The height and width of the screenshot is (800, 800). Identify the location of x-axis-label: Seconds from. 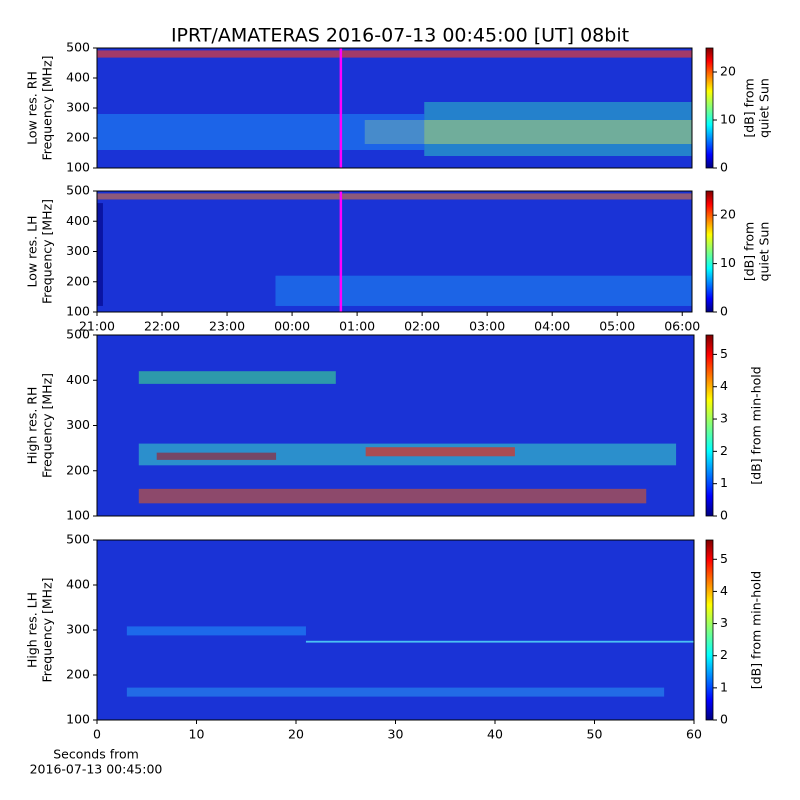
(96, 754).